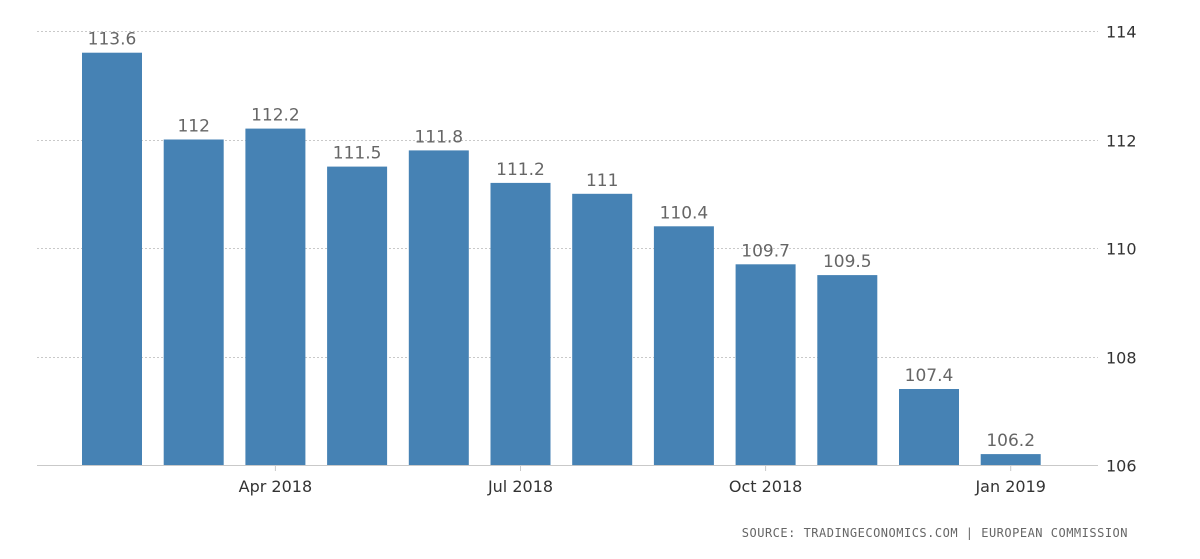 The width and height of the screenshot is (1200, 559). I want to click on data-label: 111.2, so click(520, 170).